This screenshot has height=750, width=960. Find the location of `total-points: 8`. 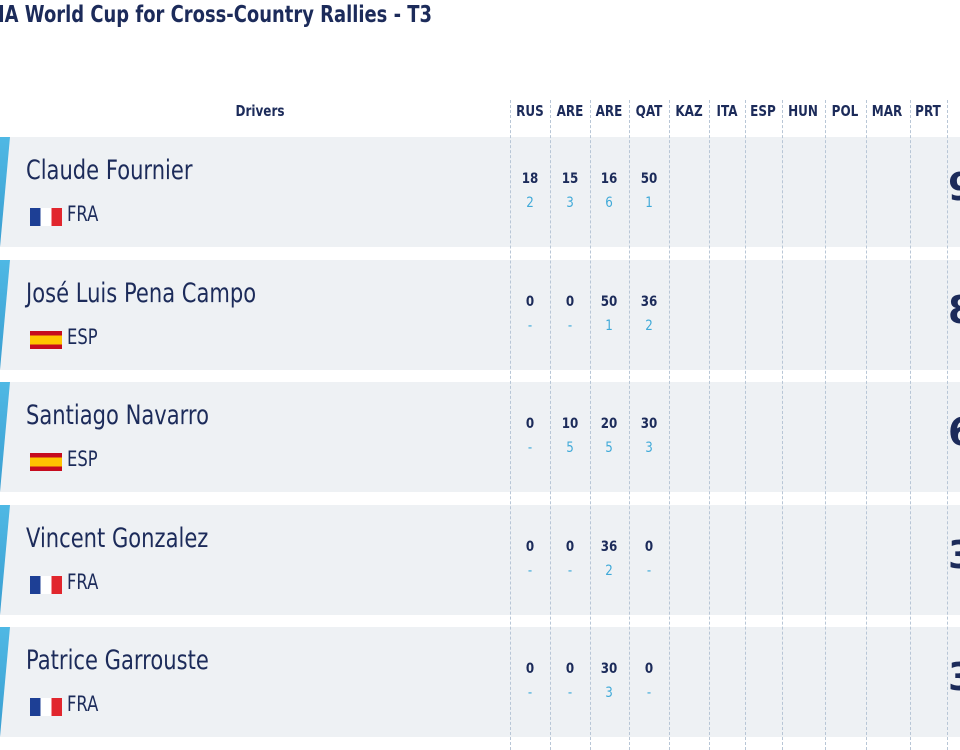

total-points: 8 is located at coordinates (954, 310).